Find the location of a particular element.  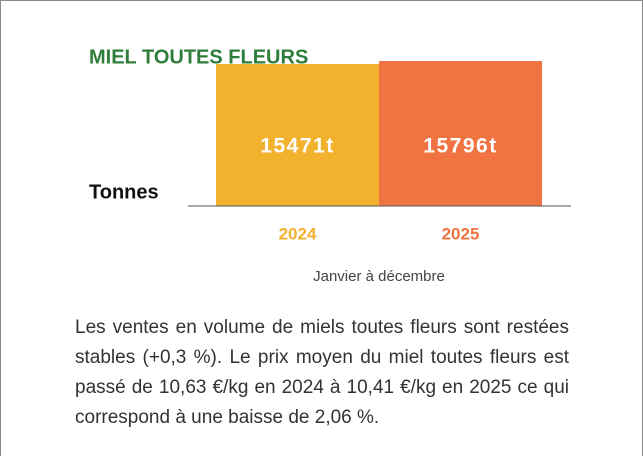

chart-title: MIEL TOUTES FLEURS is located at coordinates (198, 57).